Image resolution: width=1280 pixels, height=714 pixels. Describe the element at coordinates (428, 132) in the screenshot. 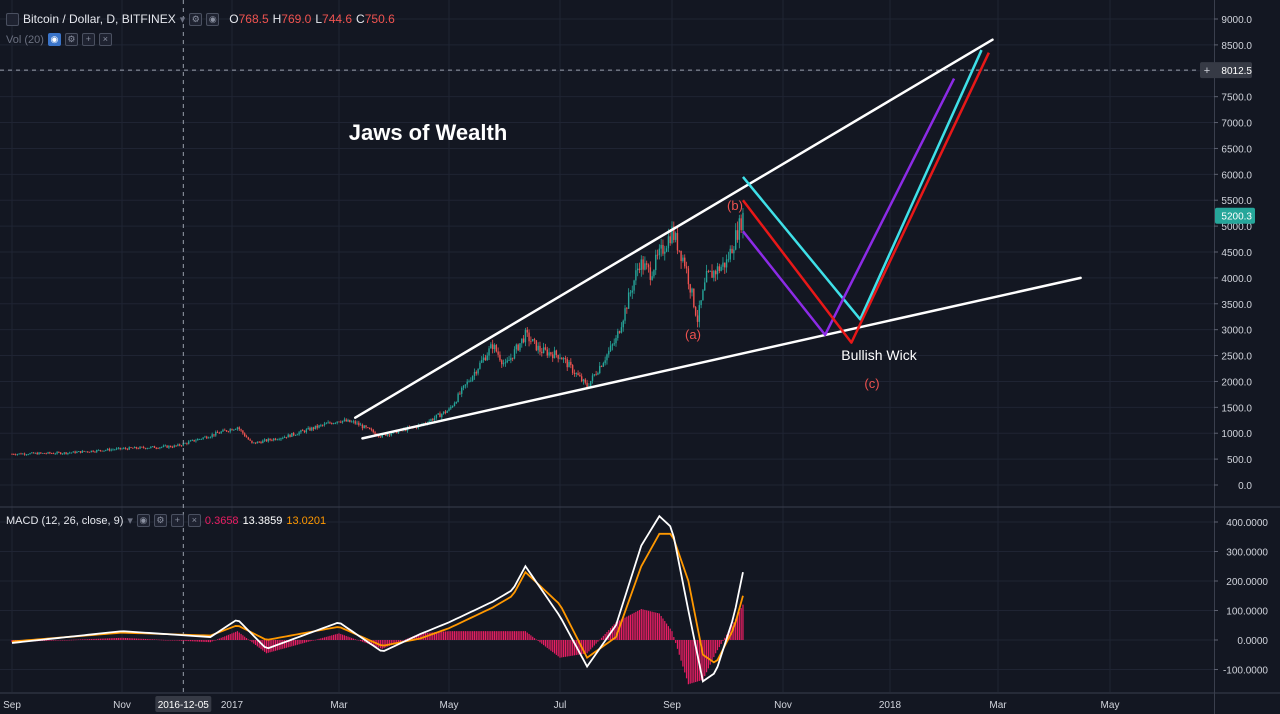

I see `chart-annotation-title: Jaws of Wealth` at that location.